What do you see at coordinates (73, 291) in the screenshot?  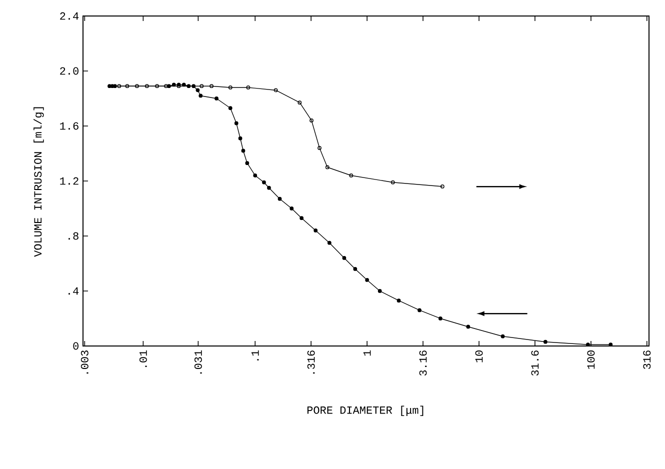 I see `y-tick-label: .4` at bounding box center [73, 291].